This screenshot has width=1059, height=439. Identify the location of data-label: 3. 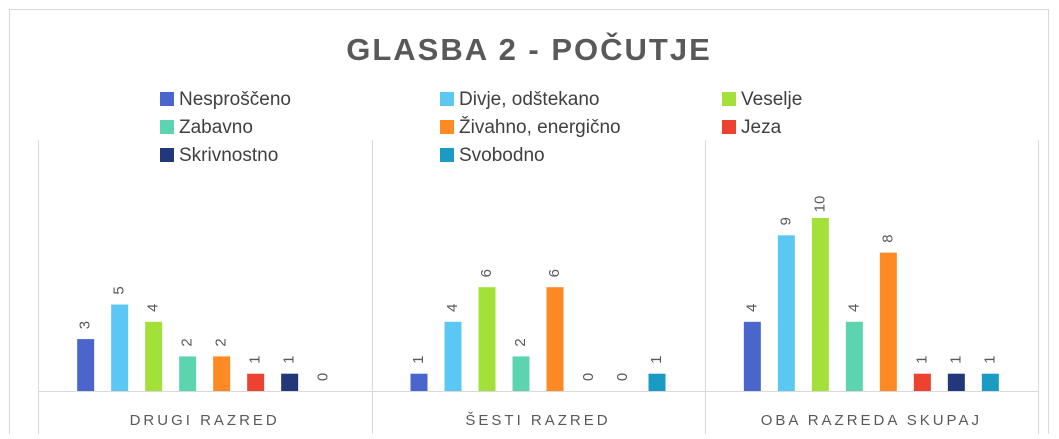
(85, 325).